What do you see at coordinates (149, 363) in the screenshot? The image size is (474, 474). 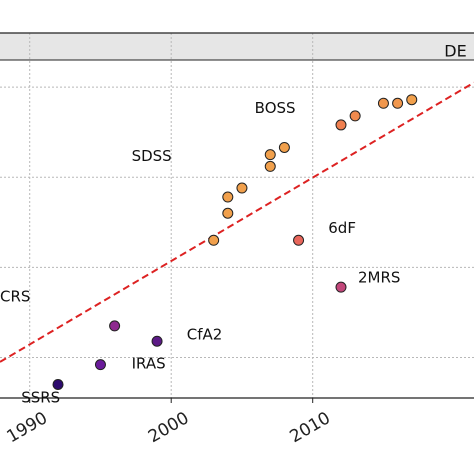 I see `annotation-iras: IRAS` at bounding box center [149, 363].